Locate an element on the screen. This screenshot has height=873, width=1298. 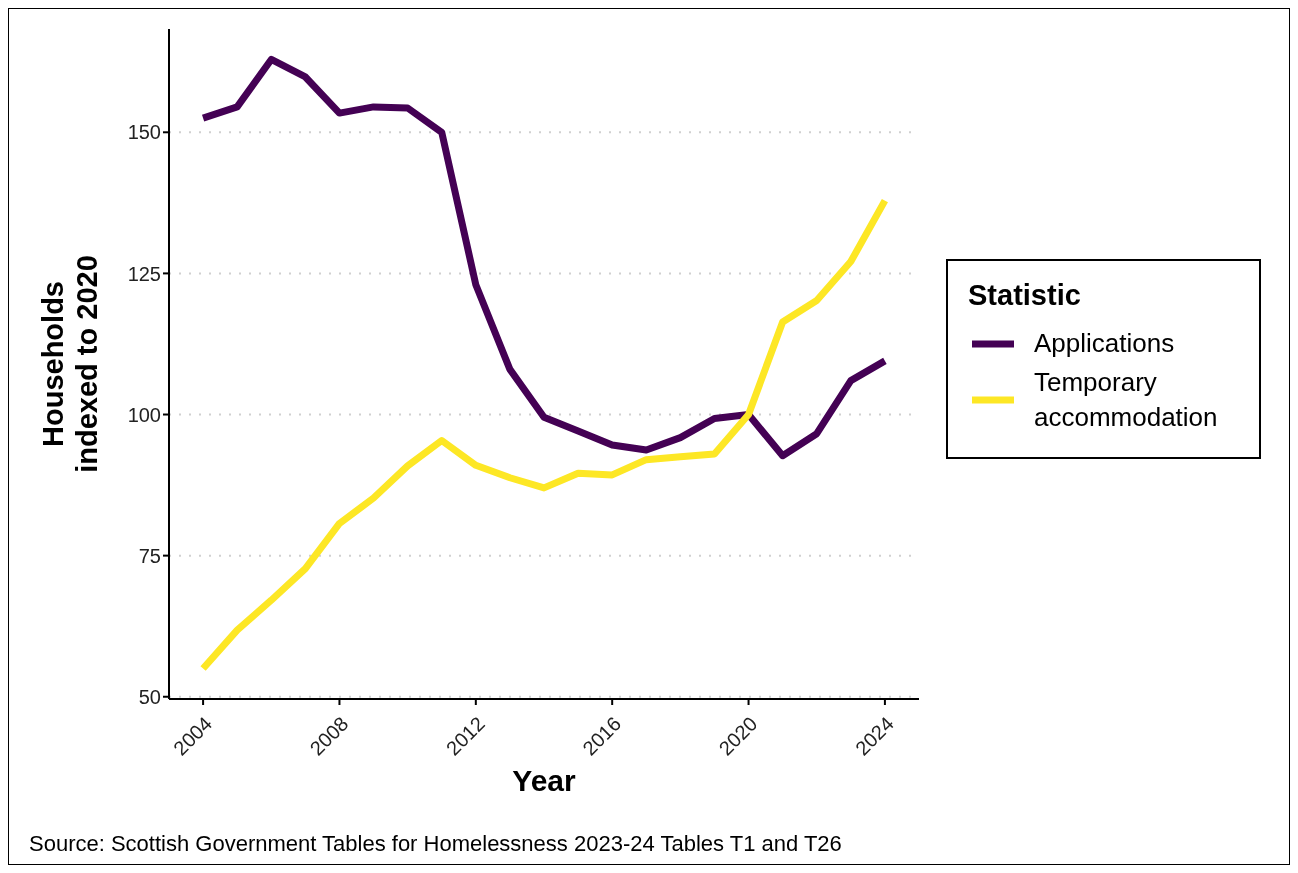
x-axis-title: Year is located at coordinates (544, 780).